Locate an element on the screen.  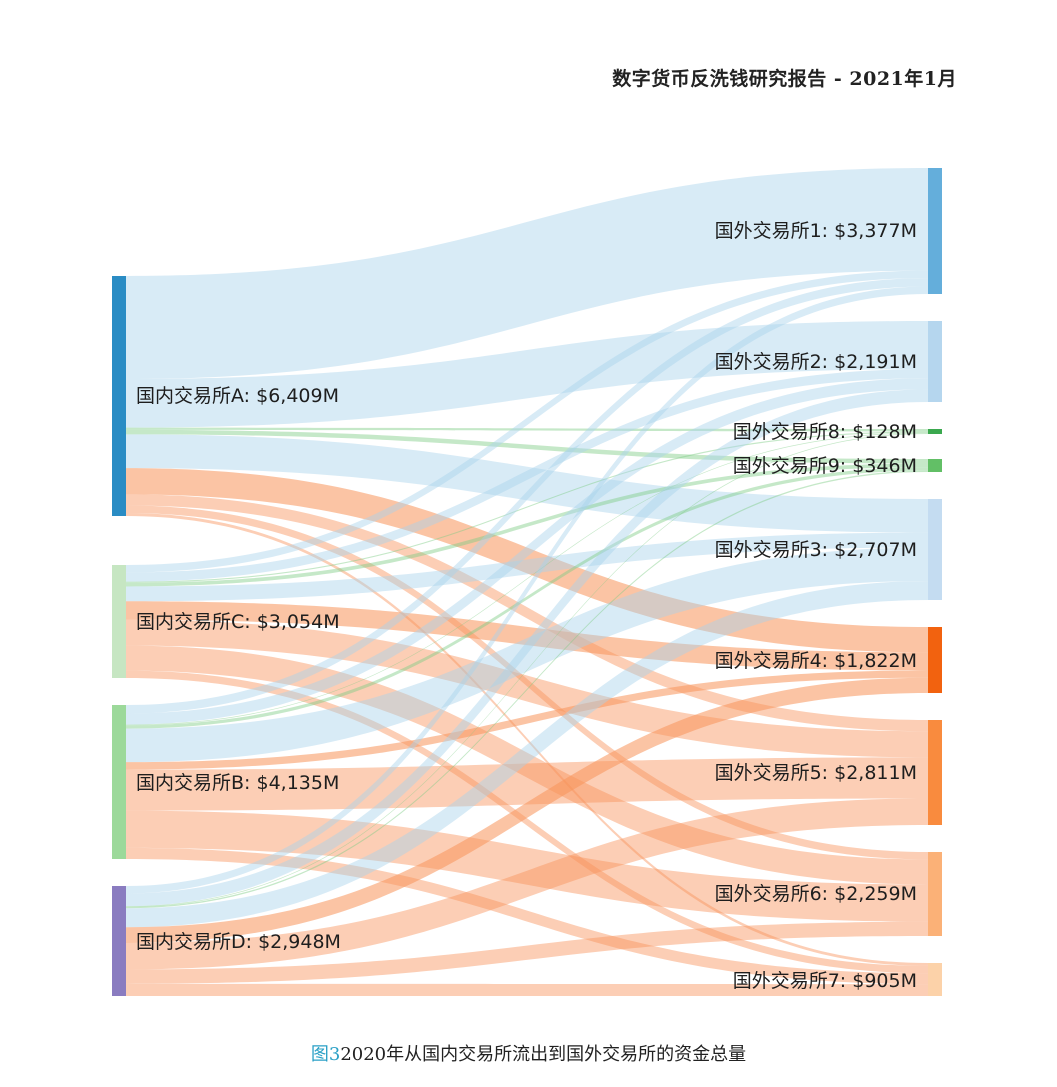
source-node-D is located at coordinates (119, 941).